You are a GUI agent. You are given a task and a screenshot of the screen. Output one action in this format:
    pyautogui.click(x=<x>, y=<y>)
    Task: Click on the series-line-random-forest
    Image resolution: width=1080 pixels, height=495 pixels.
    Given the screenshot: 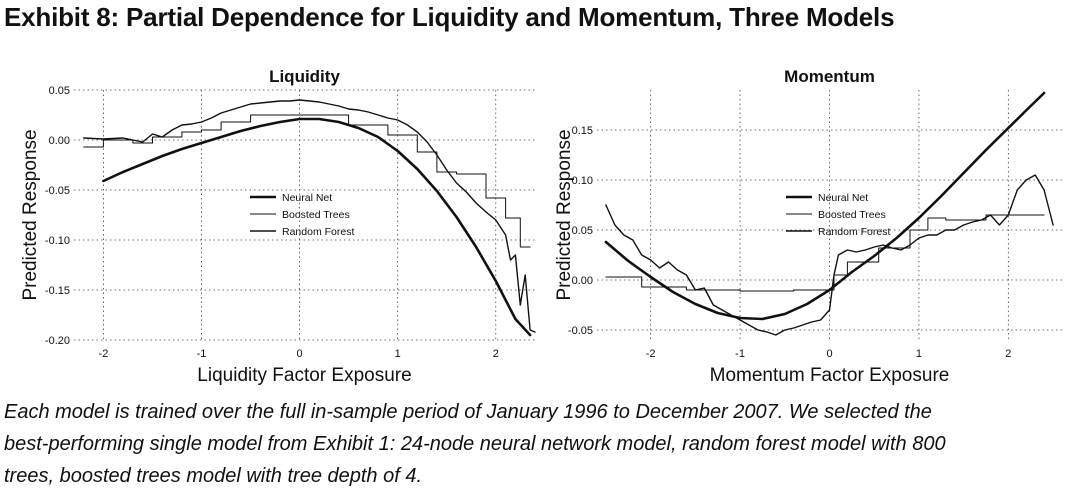 What is the action you would take?
    pyautogui.click(x=829, y=255)
    